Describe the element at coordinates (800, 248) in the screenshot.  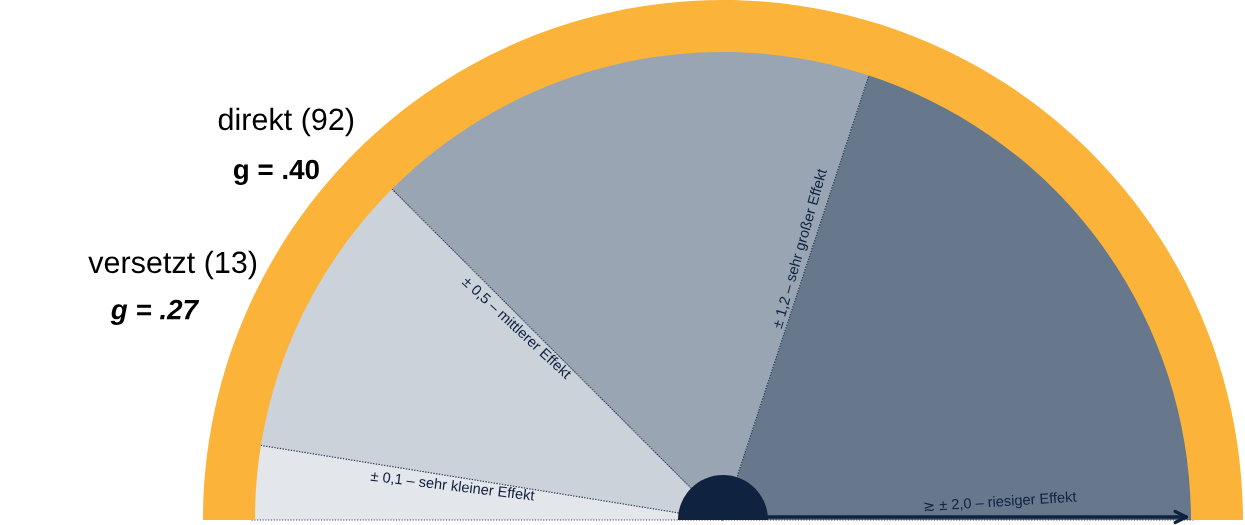
I see `slice-label: ± 1,2 – sehr großer Effekt` at that location.